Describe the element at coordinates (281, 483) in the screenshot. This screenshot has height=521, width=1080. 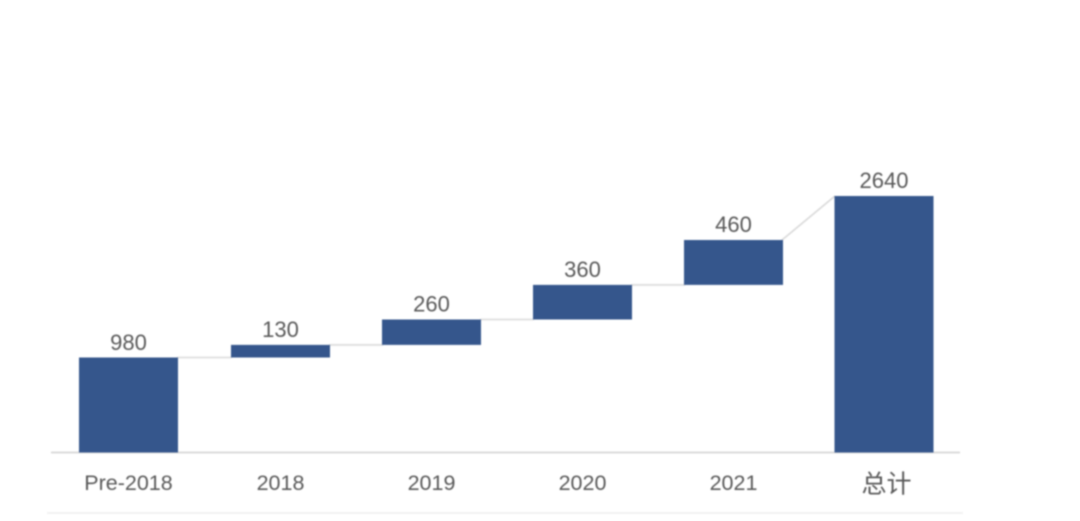
I see `svg-text: 2018` at that location.